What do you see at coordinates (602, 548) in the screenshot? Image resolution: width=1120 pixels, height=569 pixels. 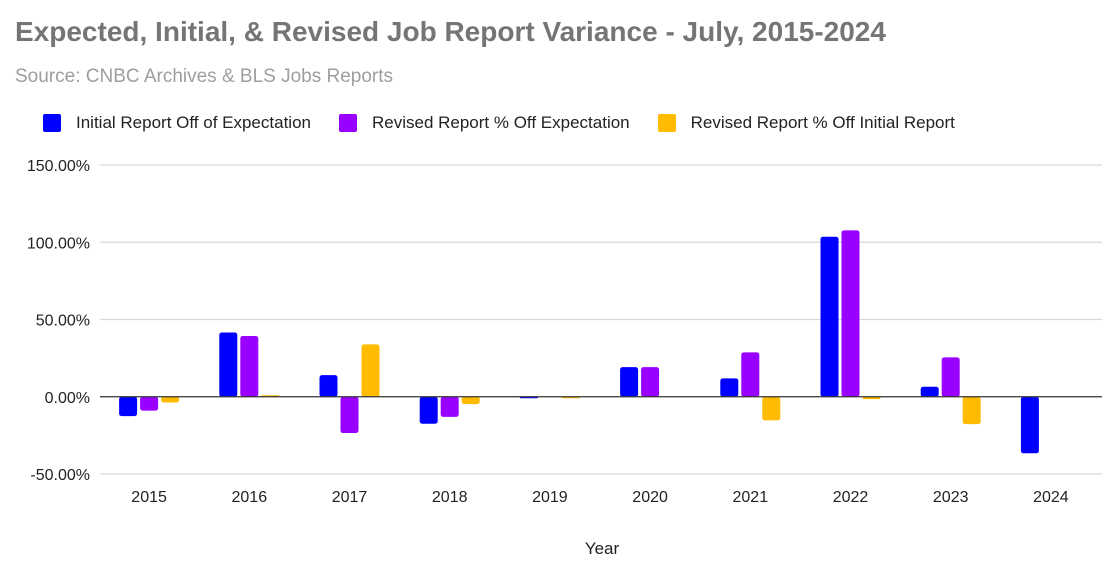 I see `x-axis-title: Year` at bounding box center [602, 548].